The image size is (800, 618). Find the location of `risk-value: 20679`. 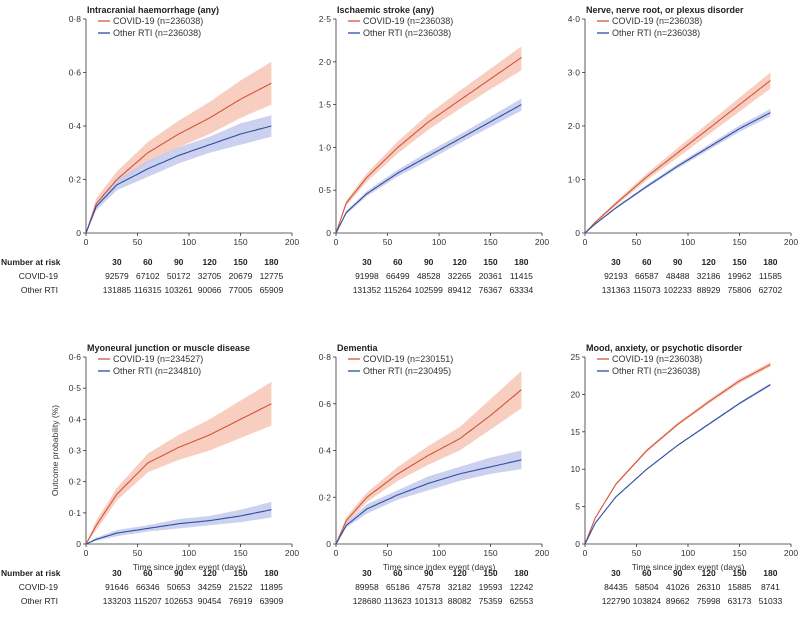

risk-value: 20679 is located at coordinates (241, 276).